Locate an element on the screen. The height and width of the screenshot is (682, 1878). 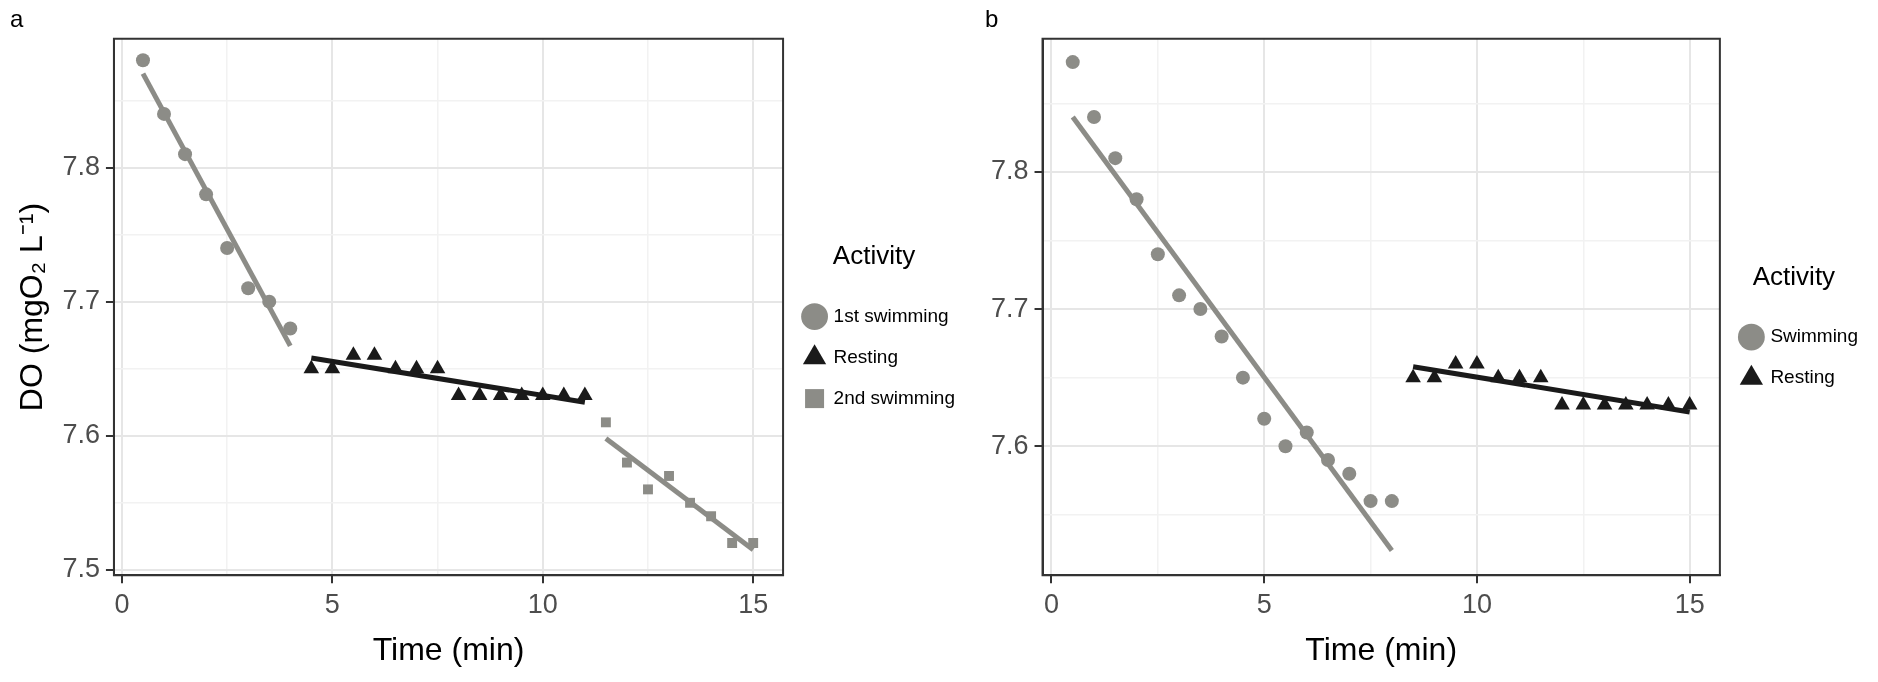
chart-title: b is located at coordinates (992, 19).